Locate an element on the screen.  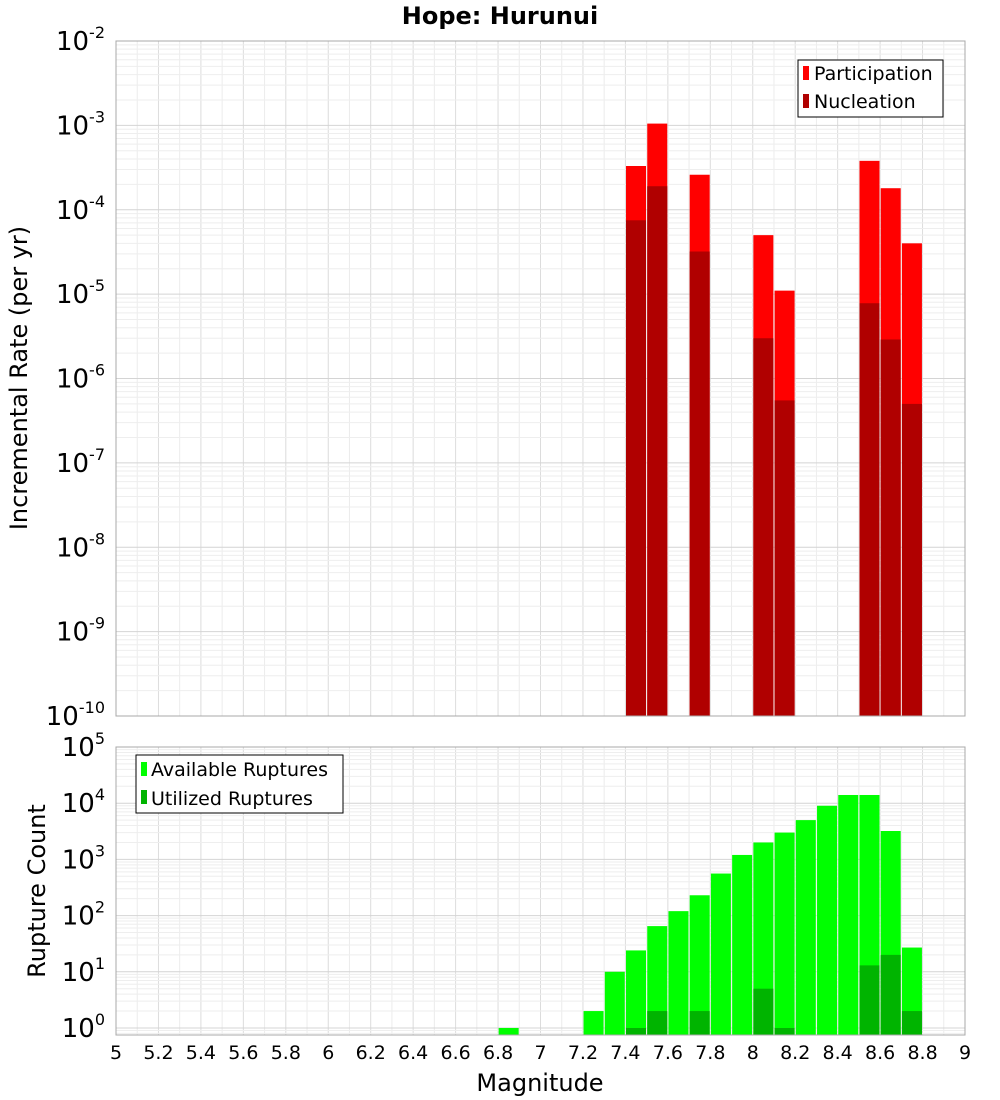
x-tick-label: 5.4 is located at coordinates (201, 1053).